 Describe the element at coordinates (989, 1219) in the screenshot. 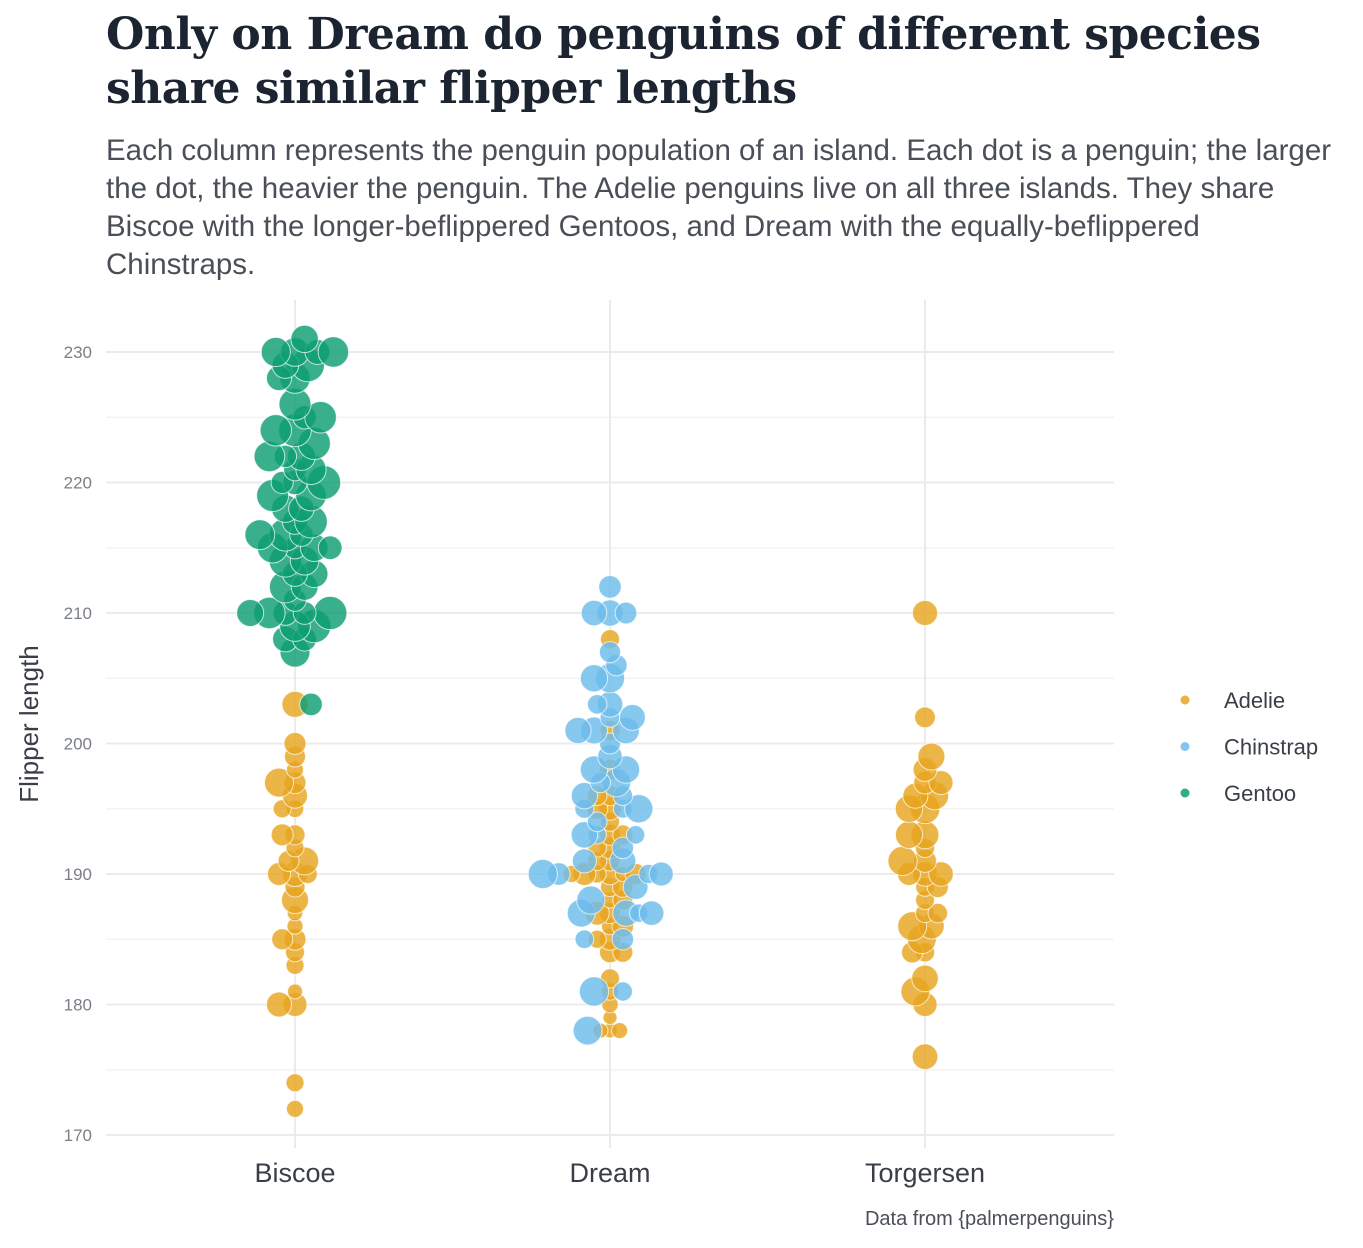

I see `chart-caption: Data from {palmerpenguins}` at that location.